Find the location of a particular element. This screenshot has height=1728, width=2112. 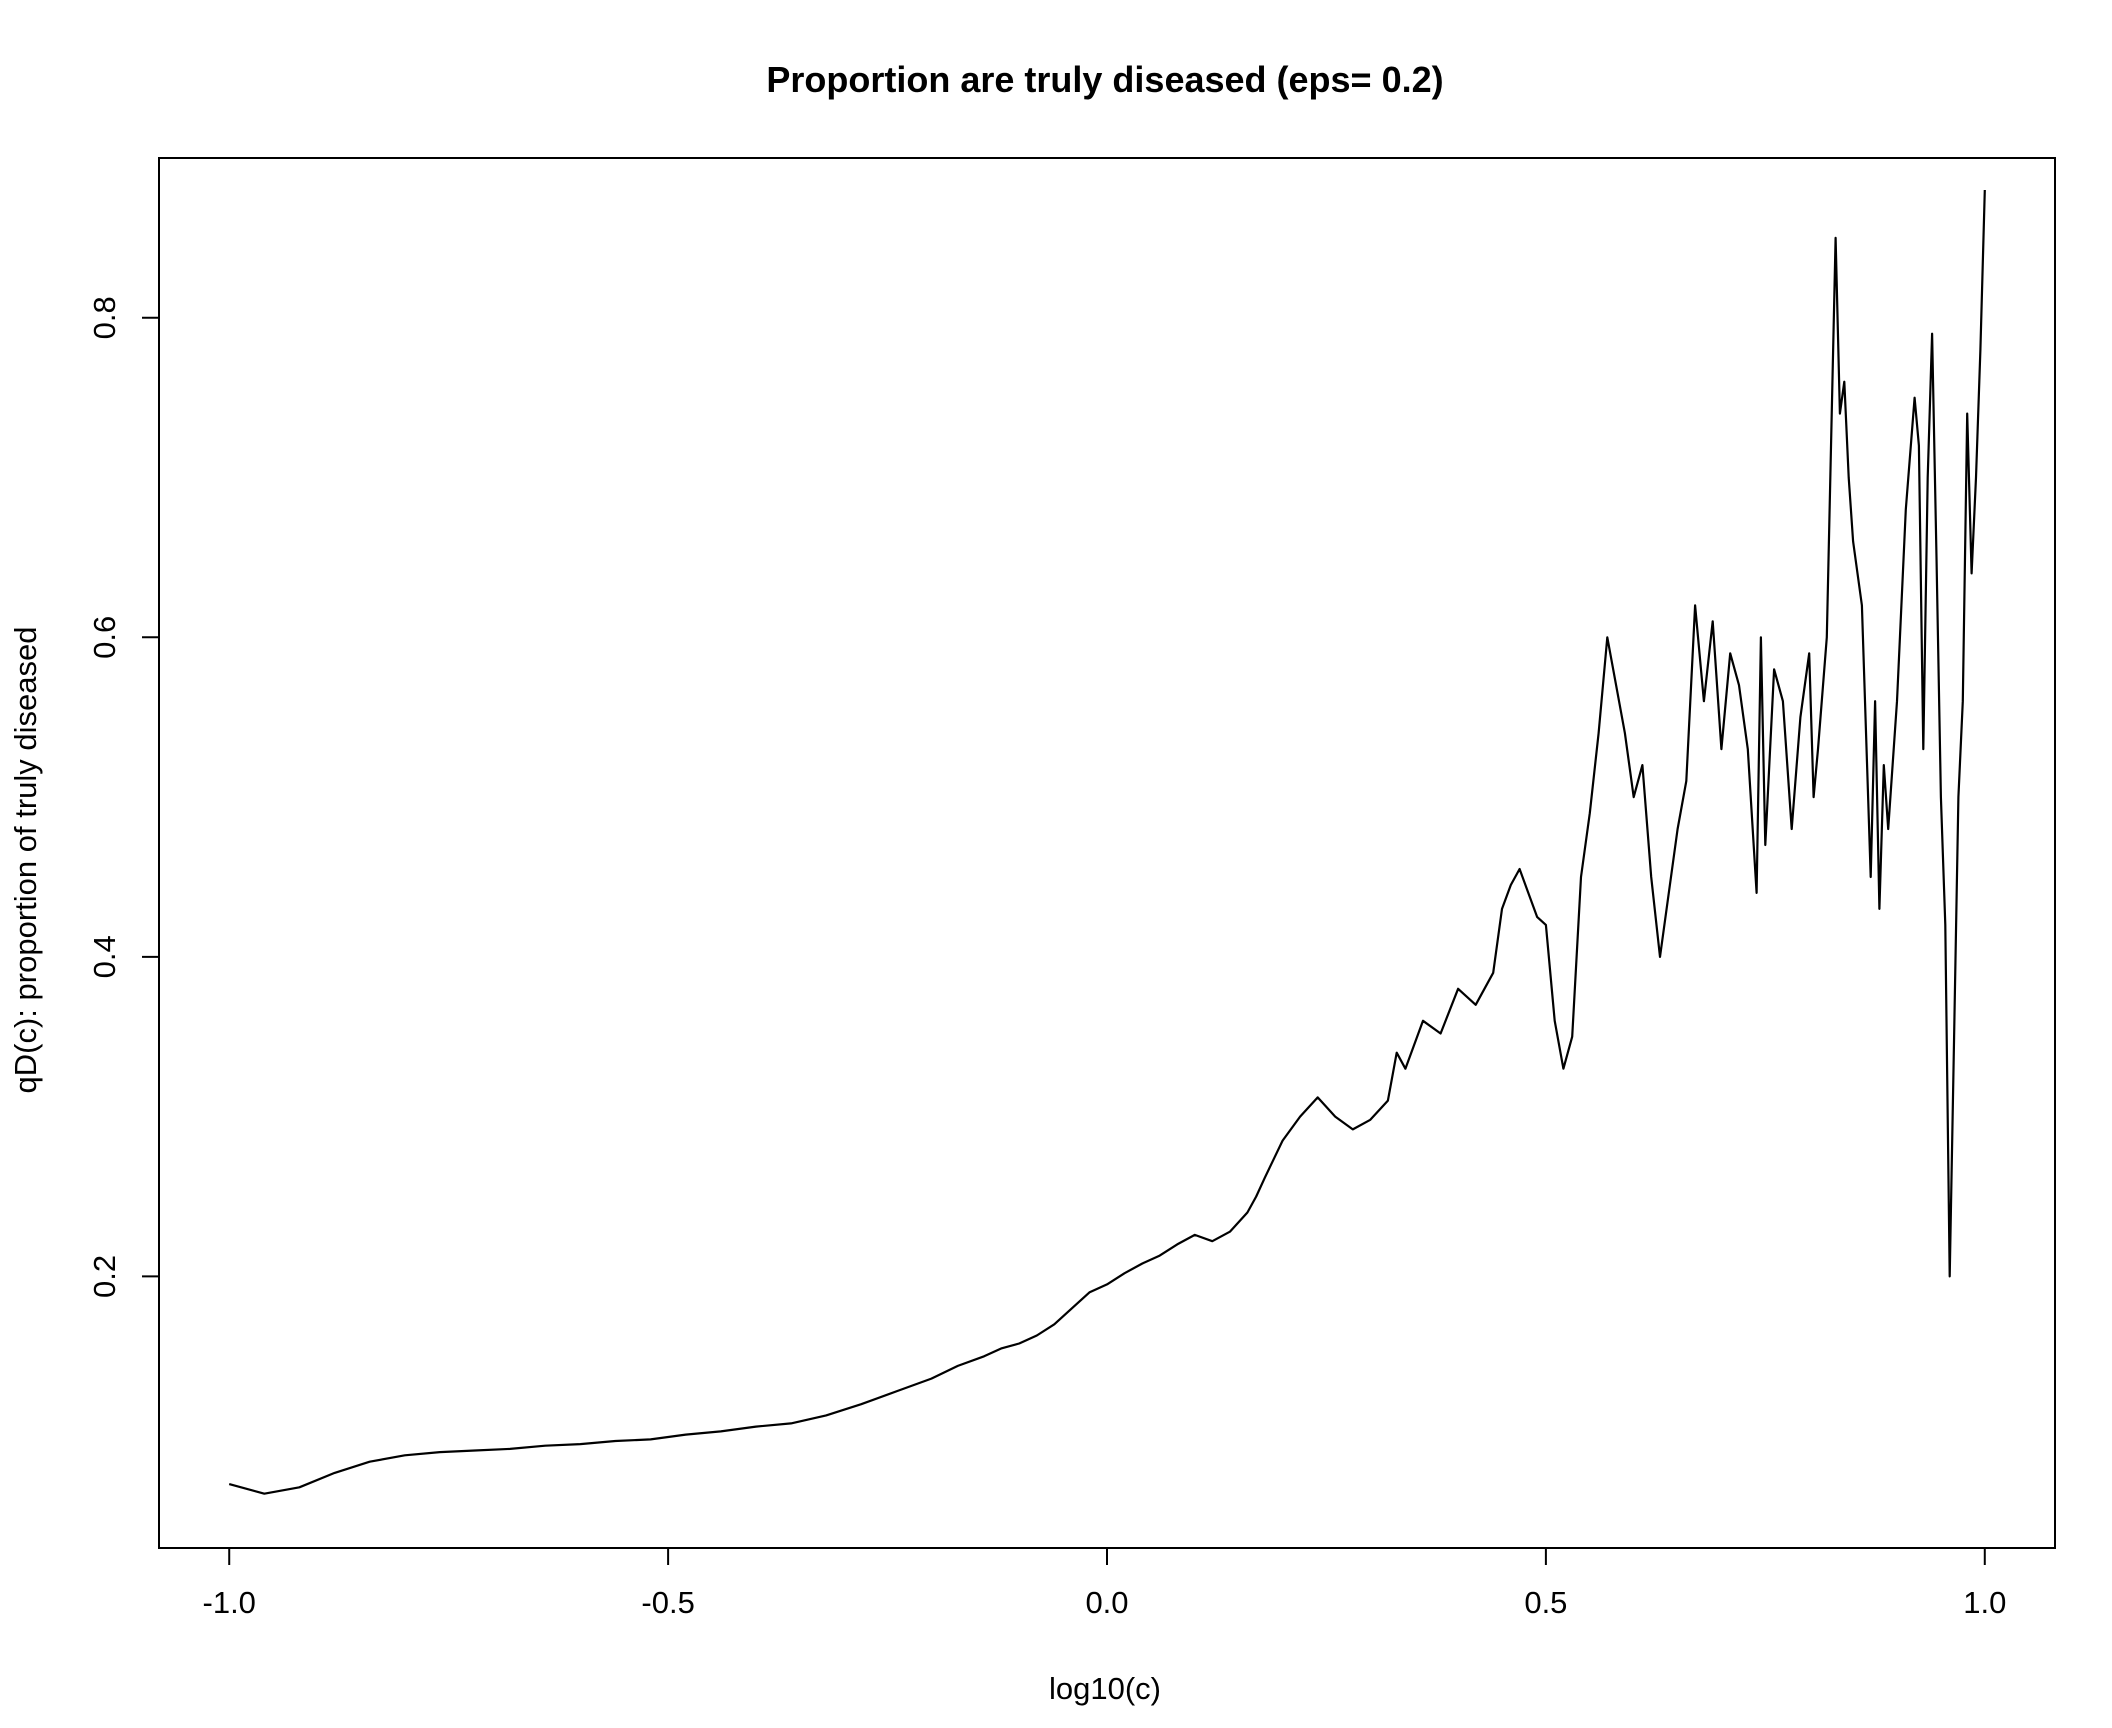

x-tick-label: 1.0 is located at coordinates (1984, 1602).